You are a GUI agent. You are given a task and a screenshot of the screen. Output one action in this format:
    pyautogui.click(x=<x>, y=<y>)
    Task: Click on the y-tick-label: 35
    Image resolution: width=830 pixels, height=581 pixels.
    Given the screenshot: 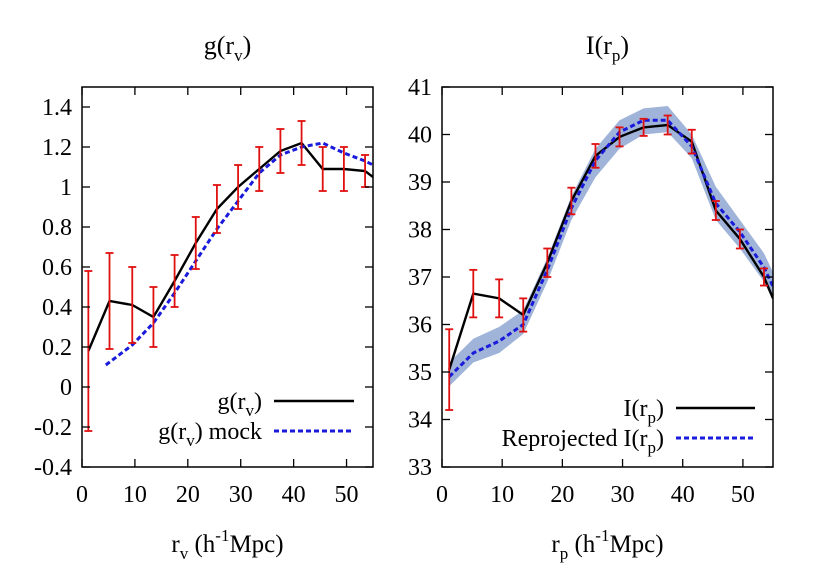 What is the action you would take?
    pyautogui.click(x=420, y=373)
    